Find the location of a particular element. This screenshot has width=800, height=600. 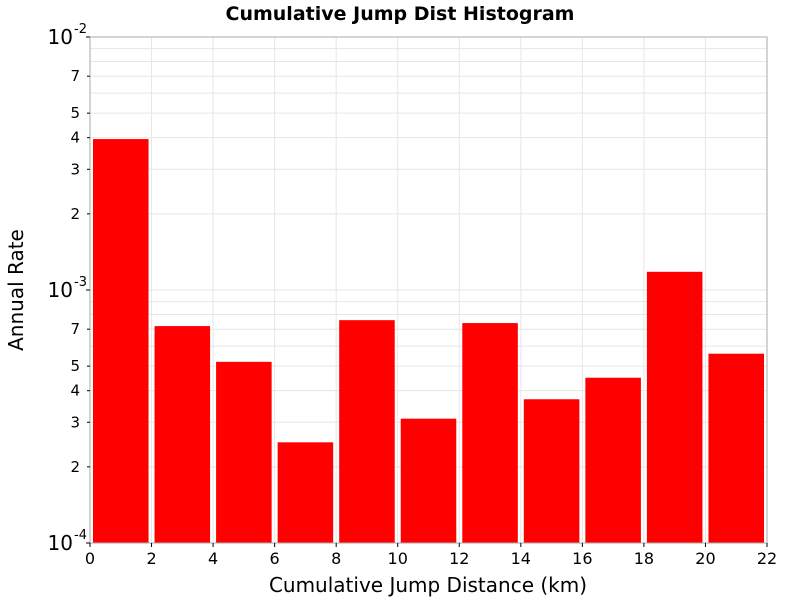

y-major-tick-exponent: -2 is located at coordinates (80, 29).